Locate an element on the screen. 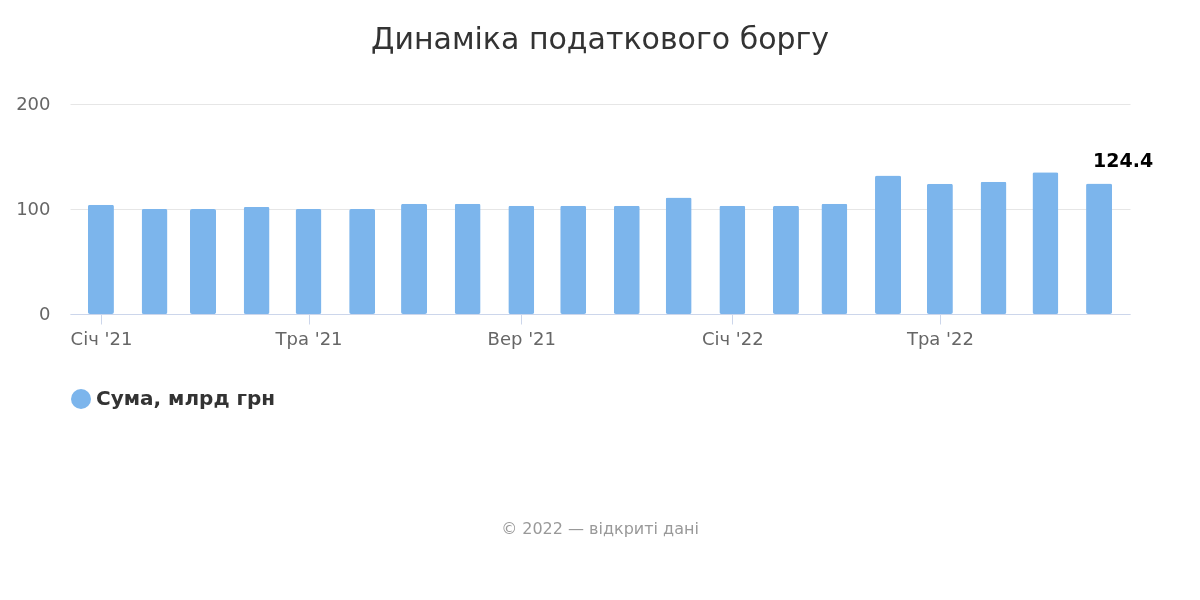 This screenshot has height=600, width=1200. x-tick-label: Тра '22 is located at coordinates (939, 338).